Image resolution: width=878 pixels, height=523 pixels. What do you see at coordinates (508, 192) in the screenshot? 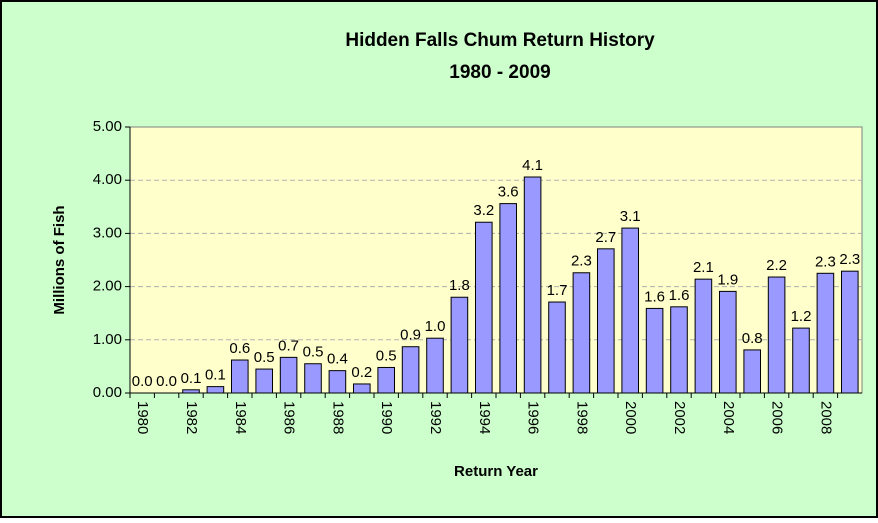
I see `data-label: 3.6` at bounding box center [508, 192].